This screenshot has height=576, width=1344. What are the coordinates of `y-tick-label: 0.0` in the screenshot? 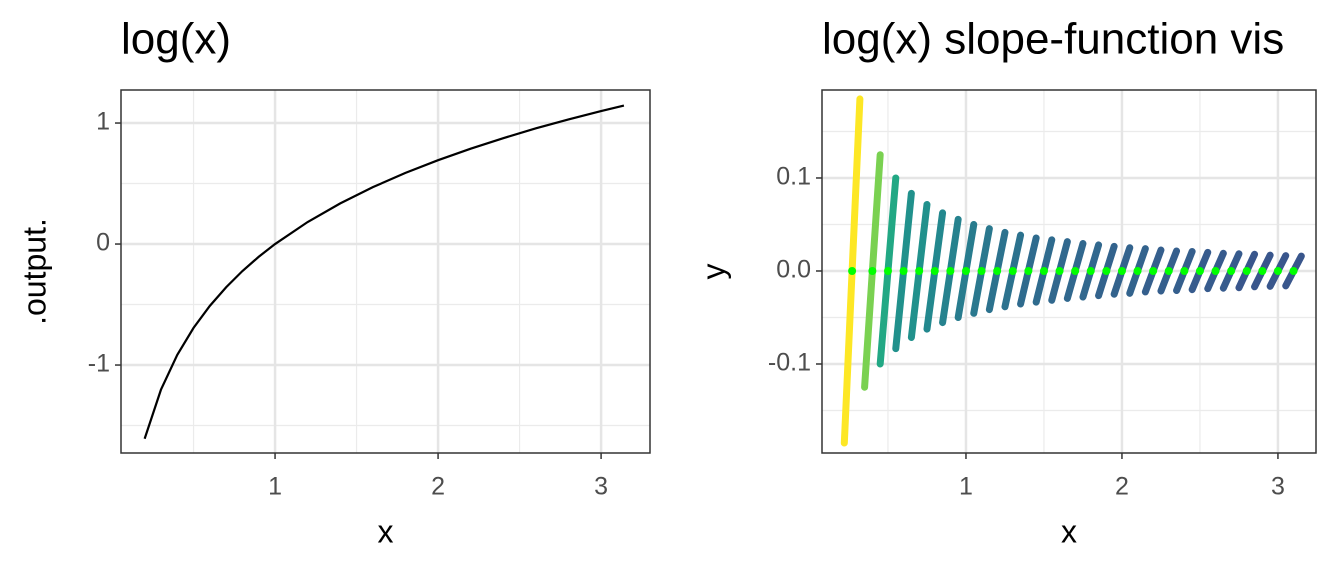 It's located at (793, 270).